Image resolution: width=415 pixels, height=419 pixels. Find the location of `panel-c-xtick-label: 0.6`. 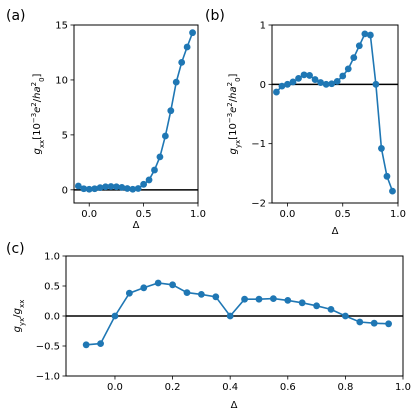

panel-c-xtick-label: 0.6 is located at coordinates (288, 387).